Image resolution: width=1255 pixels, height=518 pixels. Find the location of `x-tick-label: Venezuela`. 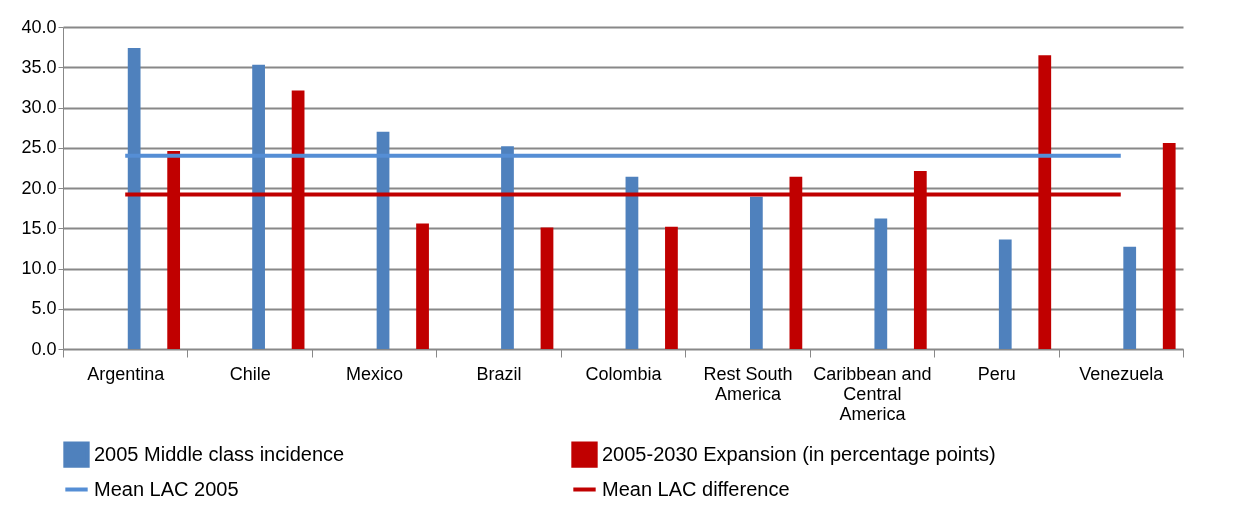

x-tick-label: Venezuela is located at coordinates (1122, 373).